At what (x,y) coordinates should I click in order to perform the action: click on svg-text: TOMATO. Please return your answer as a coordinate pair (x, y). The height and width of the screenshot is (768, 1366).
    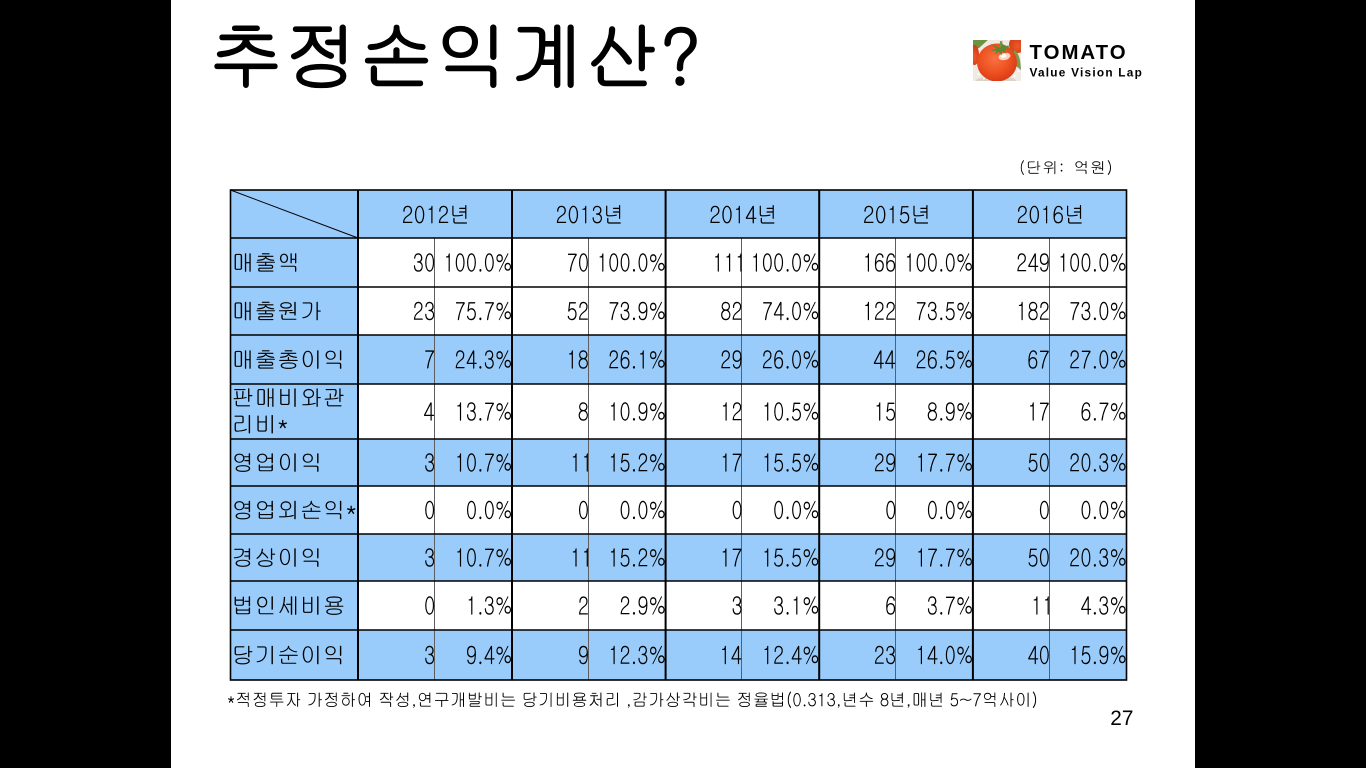
    Looking at the image, I should click on (1079, 53).